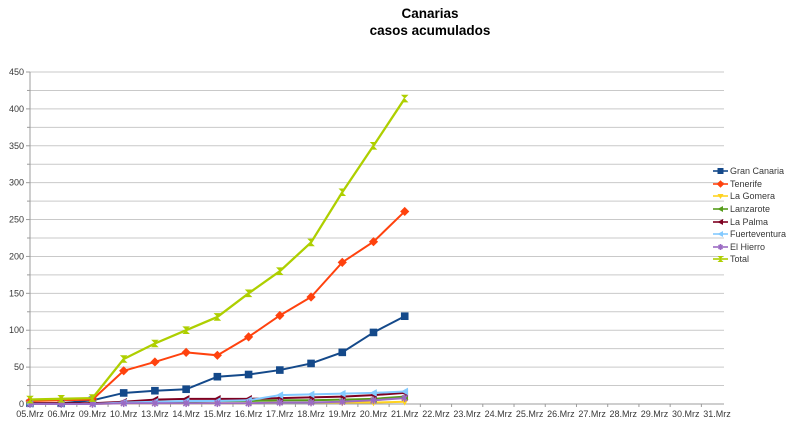 The image size is (800, 431). Describe the element at coordinates (343, 414) in the screenshot. I see `x-tick-label: 19.Mrz` at that location.